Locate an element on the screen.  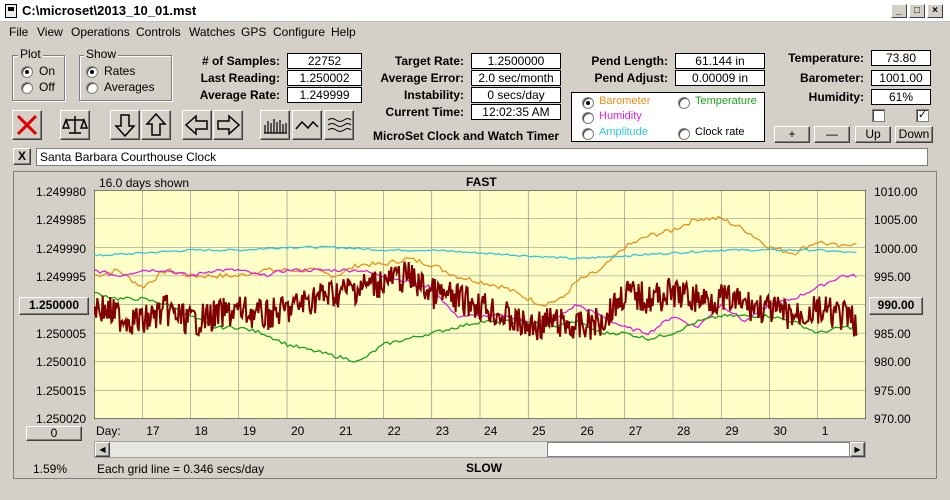
humidity-radio is located at coordinates (588, 118).